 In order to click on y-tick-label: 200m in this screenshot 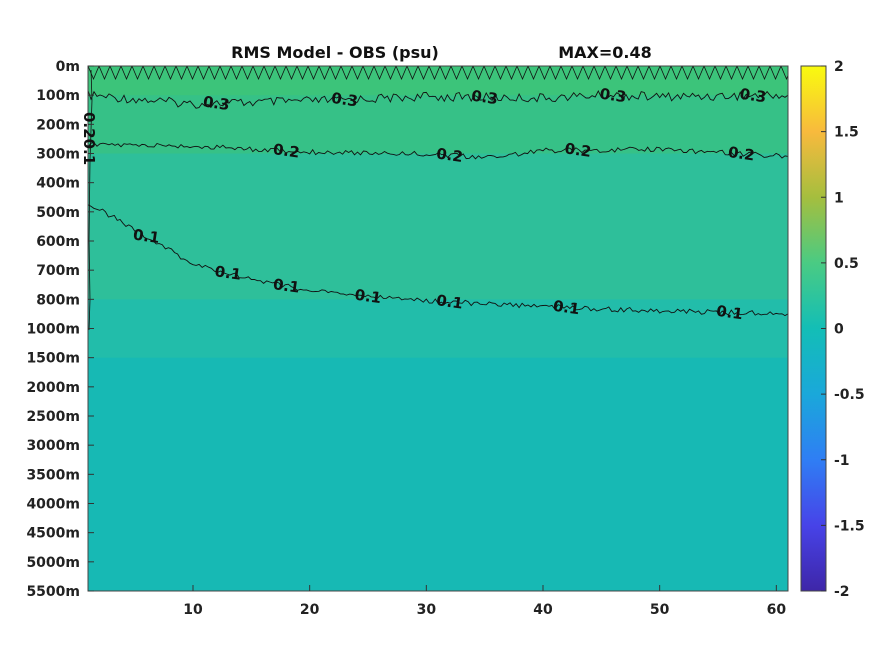, I will do `click(58, 125)`.